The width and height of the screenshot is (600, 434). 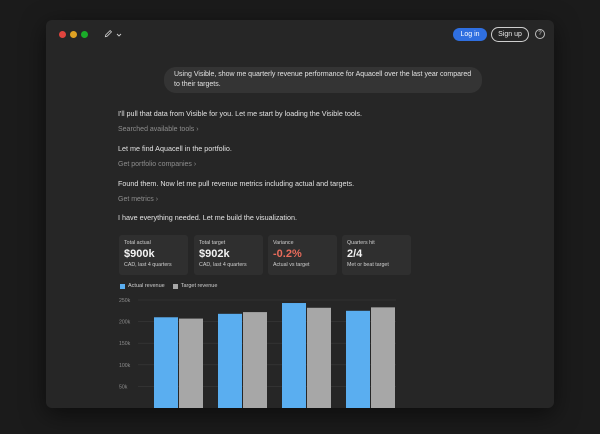 I want to click on help-icon: ?, so click(x=540, y=34).